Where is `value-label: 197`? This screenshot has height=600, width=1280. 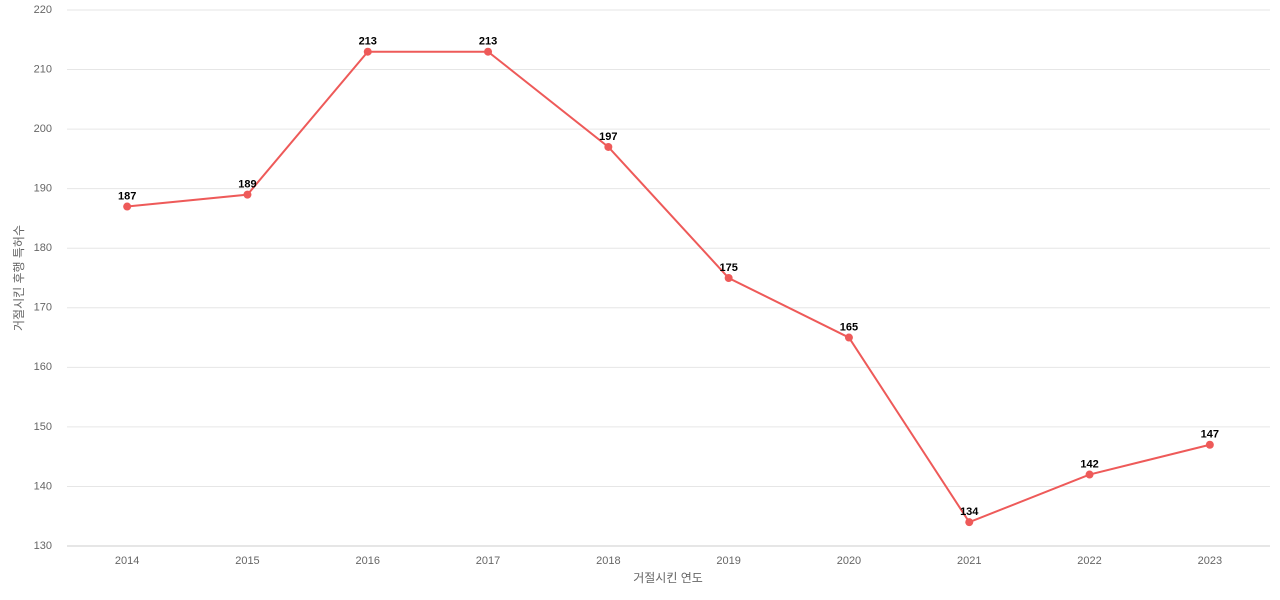
value-label: 197 is located at coordinates (608, 137).